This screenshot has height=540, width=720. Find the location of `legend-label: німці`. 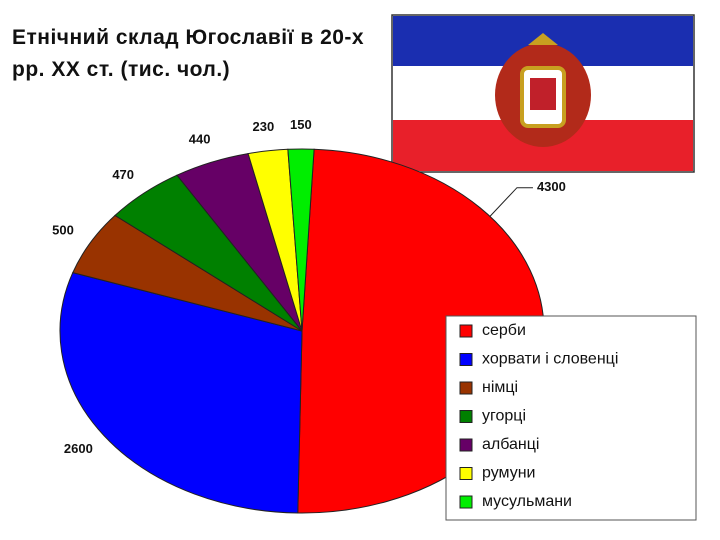

legend-label: німці is located at coordinates (500, 387).